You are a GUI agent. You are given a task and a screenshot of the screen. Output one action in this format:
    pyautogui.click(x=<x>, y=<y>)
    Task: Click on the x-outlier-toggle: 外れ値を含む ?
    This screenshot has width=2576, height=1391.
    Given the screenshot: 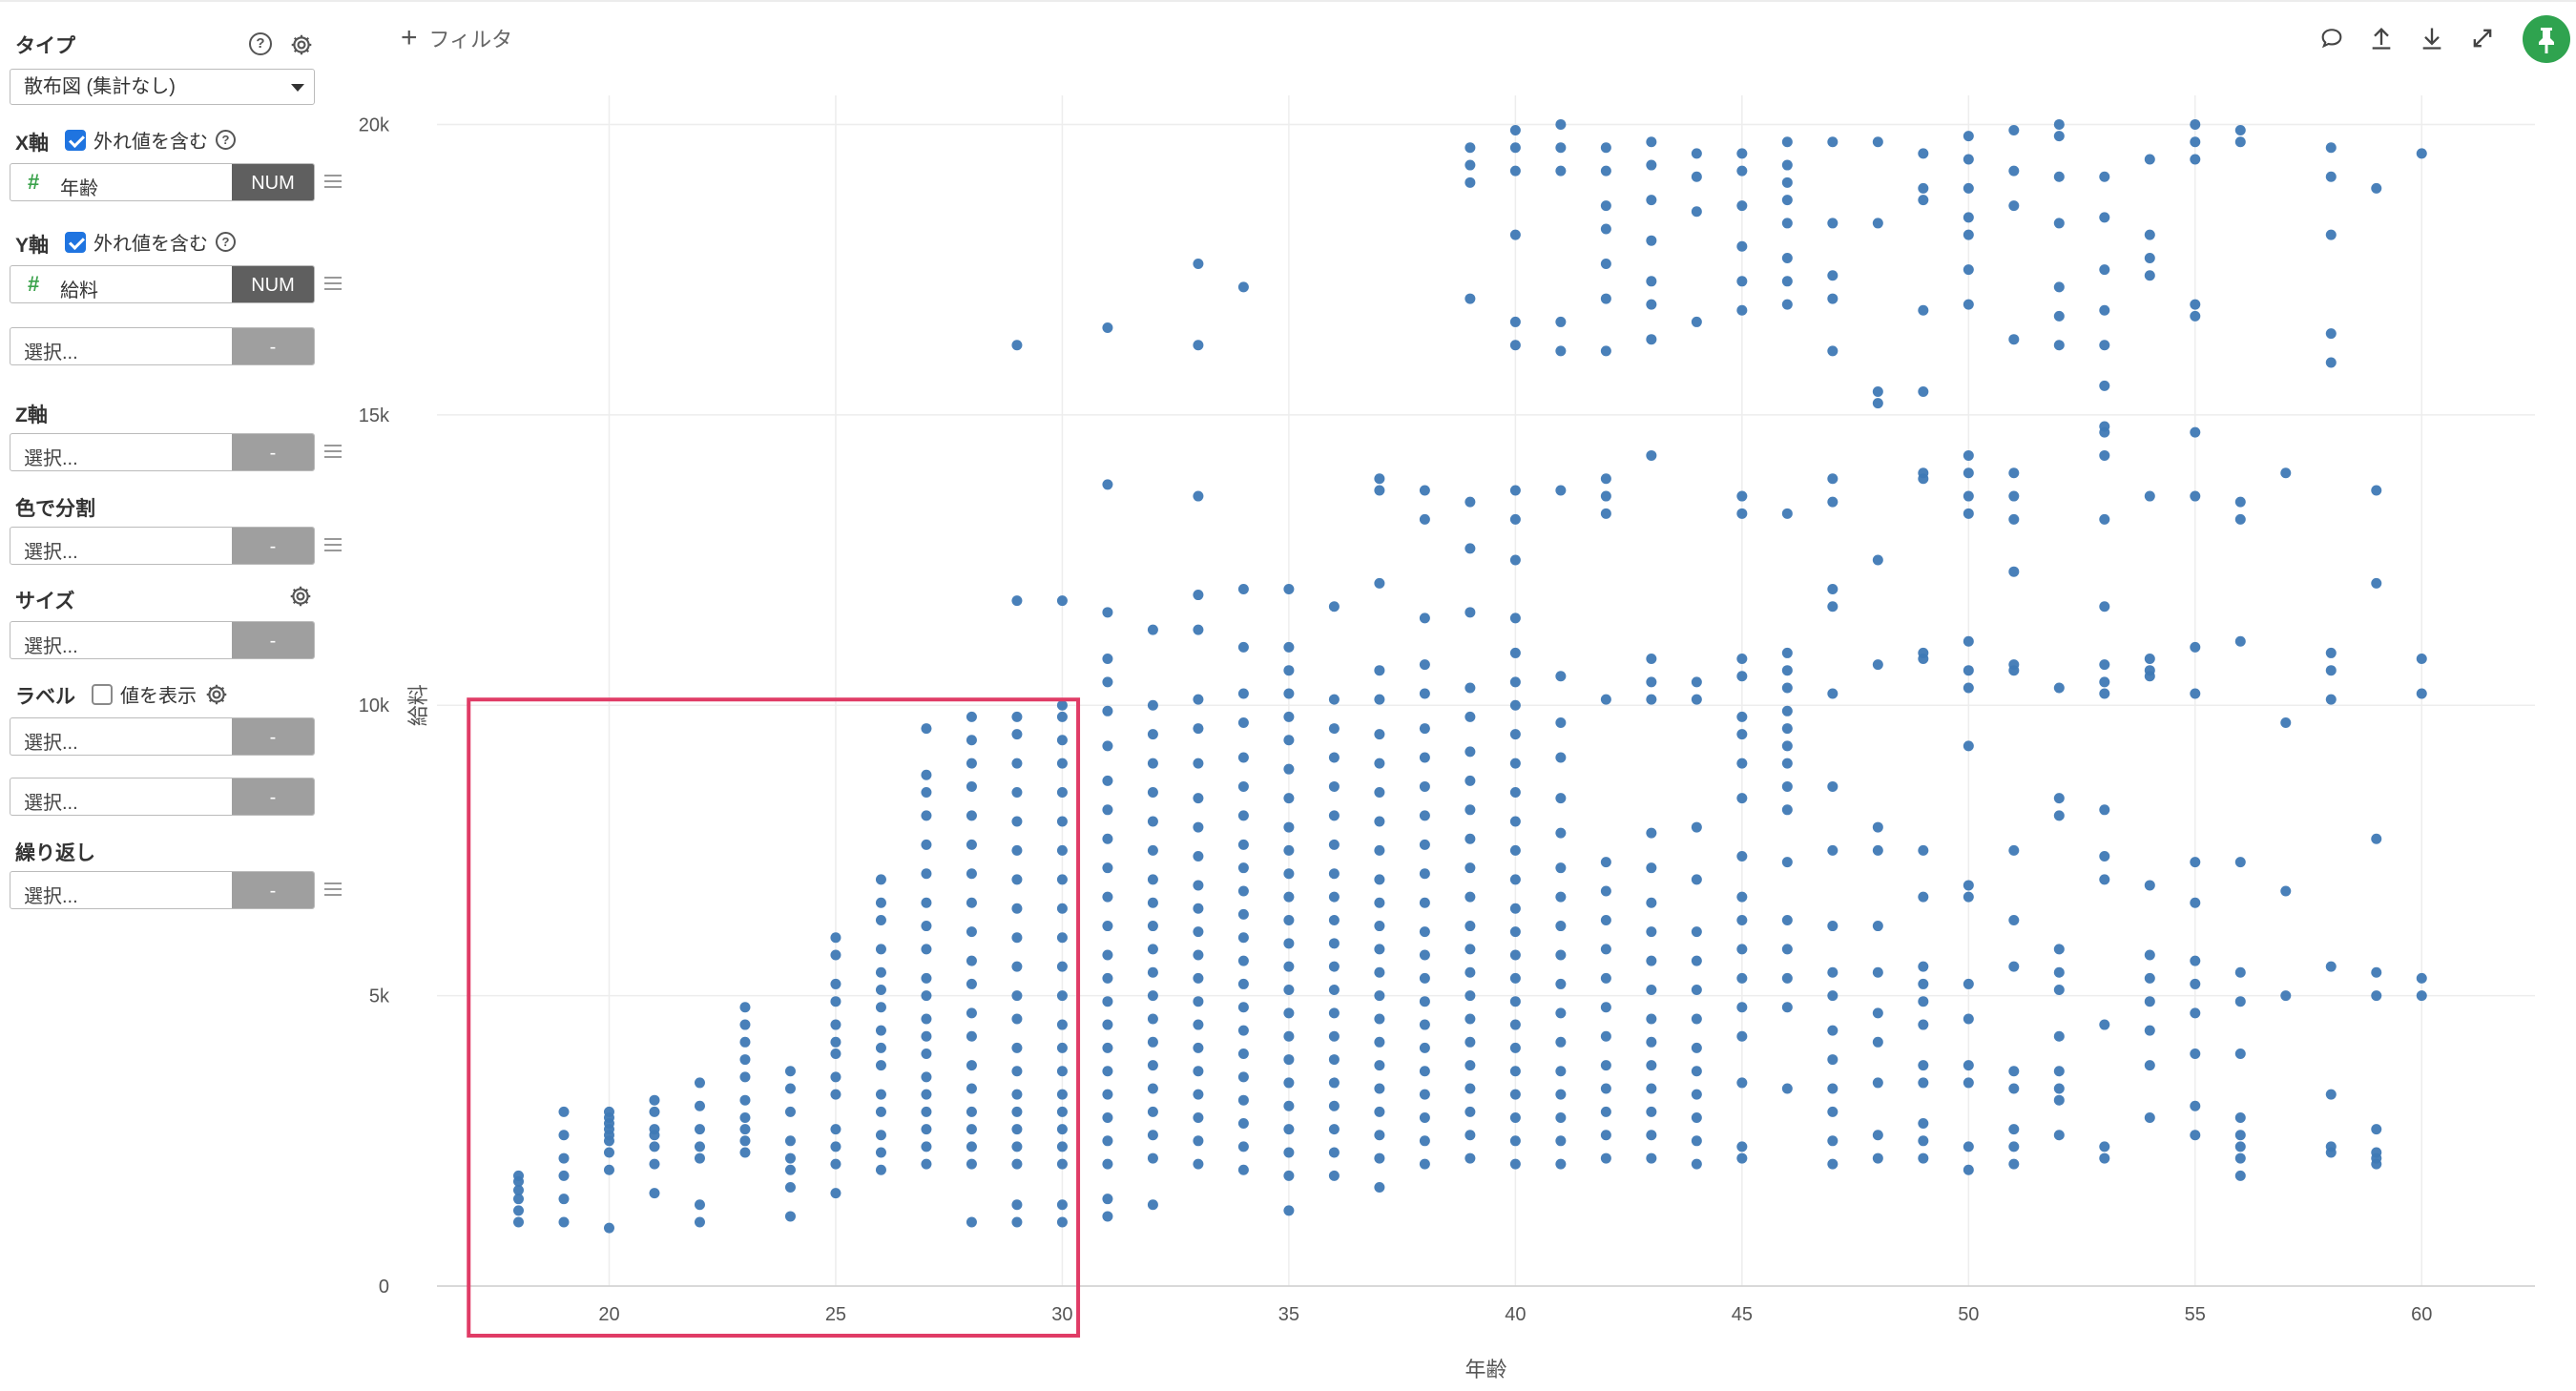 What is the action you would take?
    pyautogui.click(x=150, y=140)
    